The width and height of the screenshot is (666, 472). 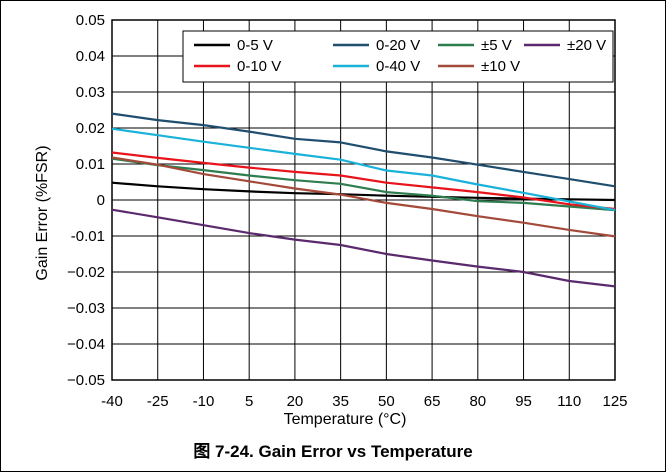 What do you see at coordinates (204, 401) in the screenshot?
I see `x-tick-label: -10` at bounding box center [204, 401].